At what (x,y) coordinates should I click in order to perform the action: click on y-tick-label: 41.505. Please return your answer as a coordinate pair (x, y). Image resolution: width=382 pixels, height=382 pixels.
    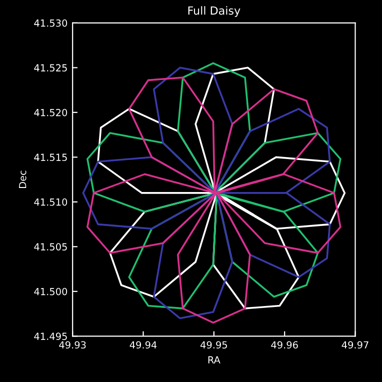
    Looking at the image, I should click on (50, 246).